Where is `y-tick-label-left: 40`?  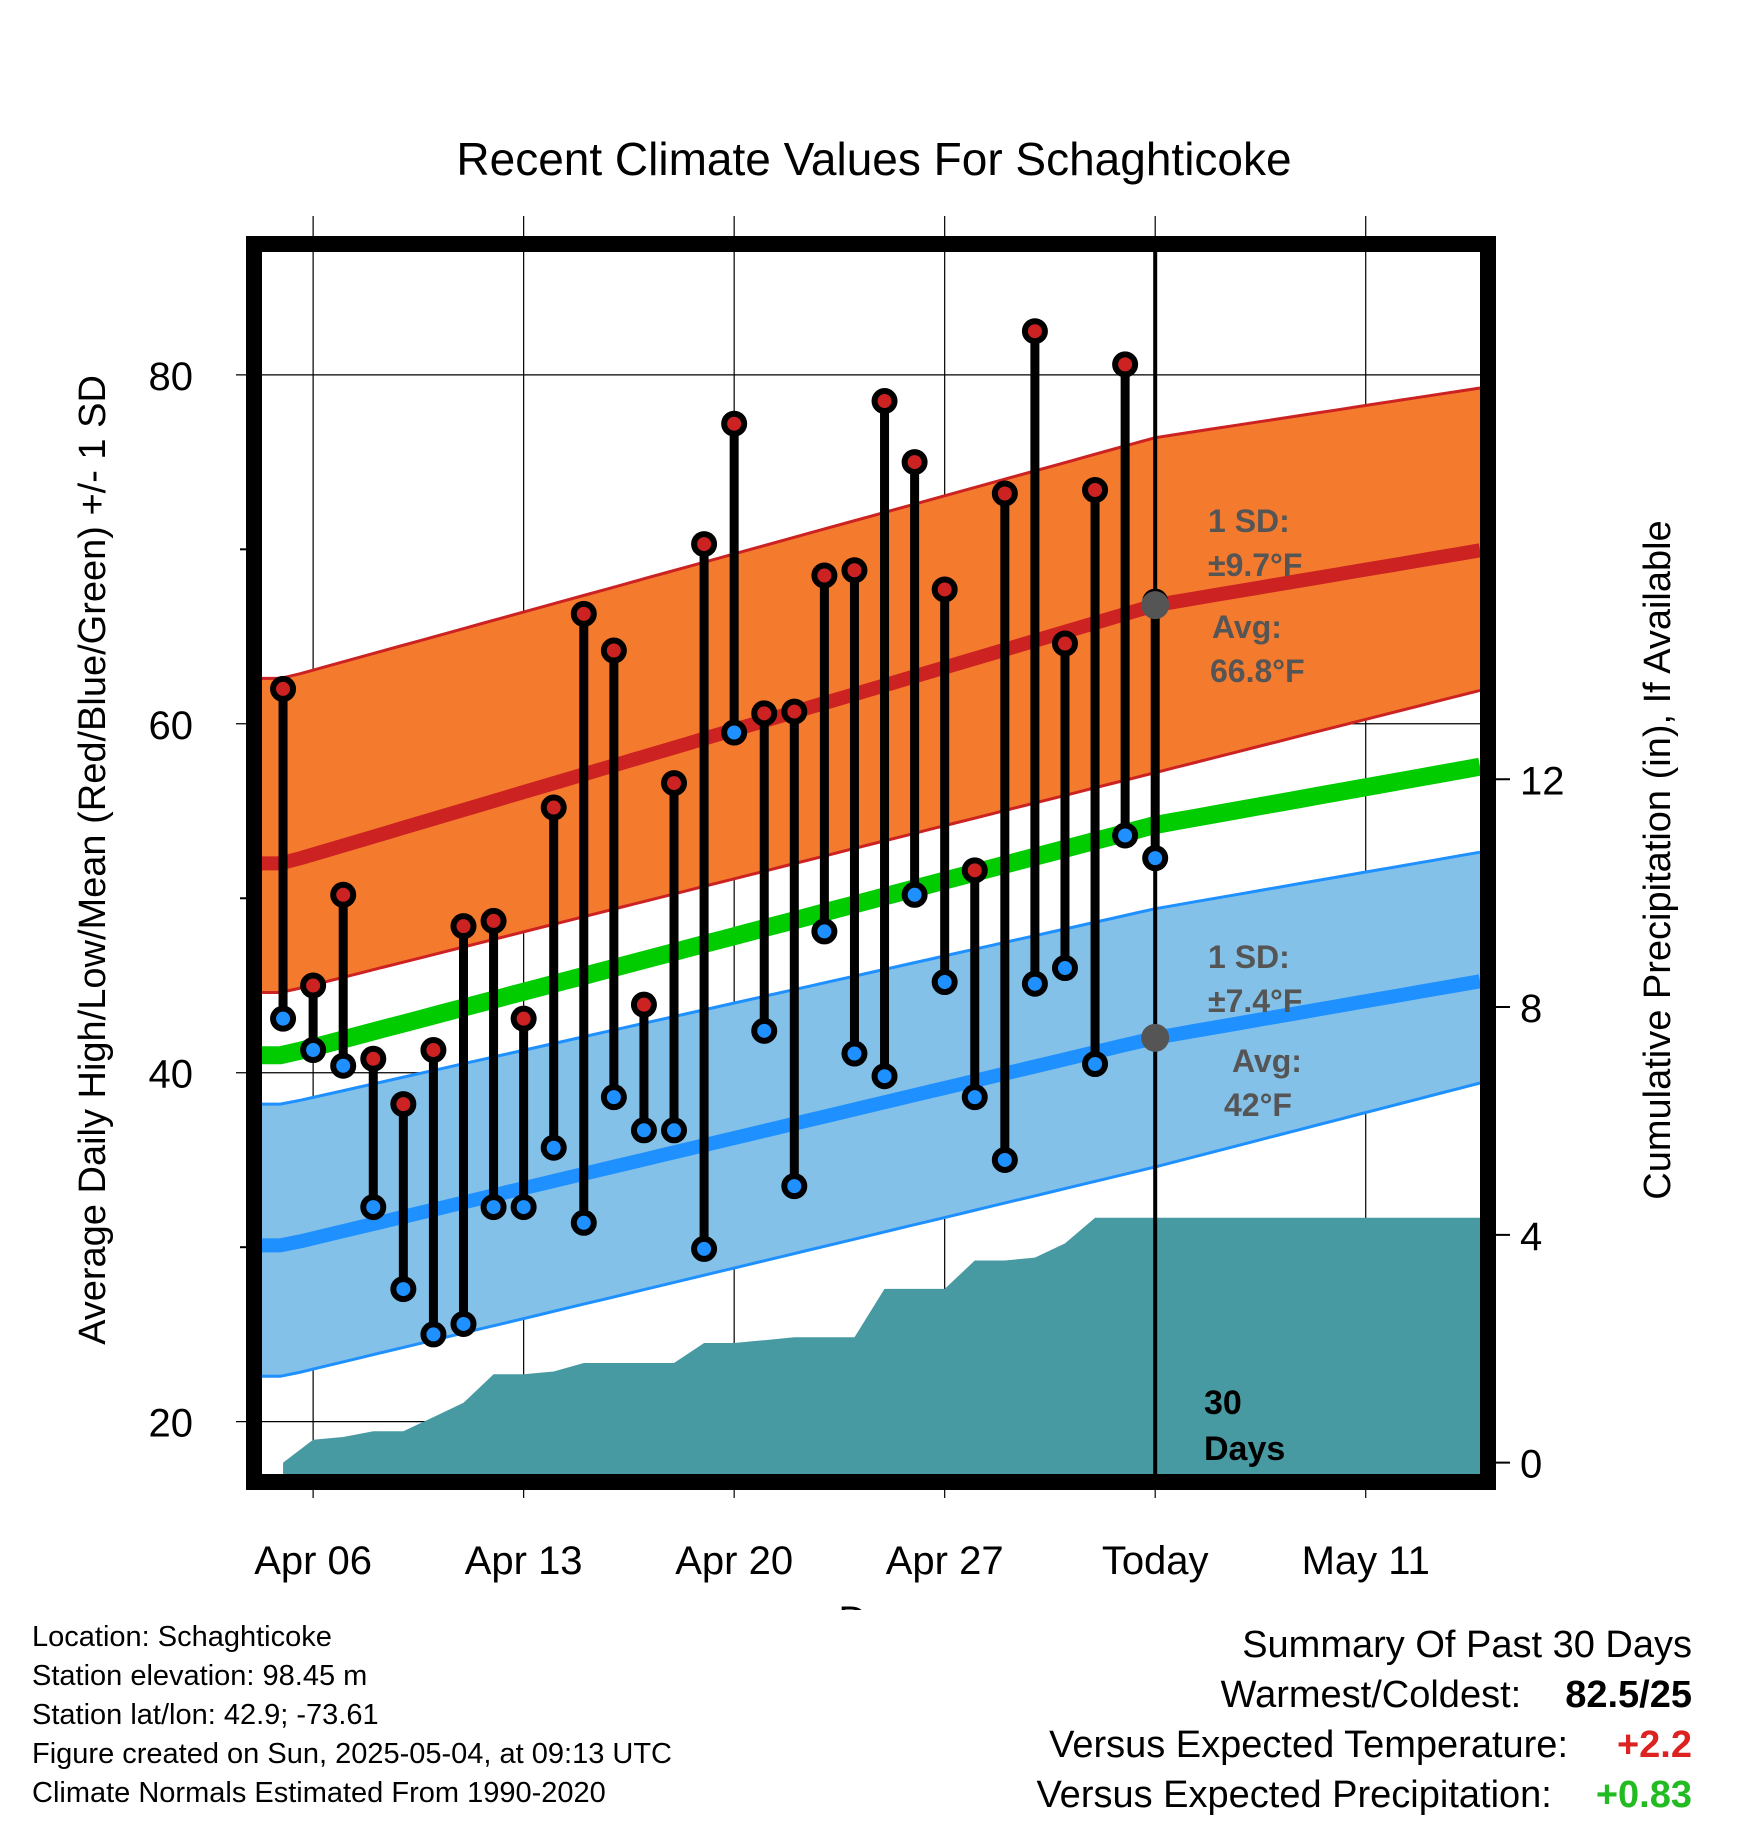
y-tick-label-left: 40 is located at coordinates (171, 1075).